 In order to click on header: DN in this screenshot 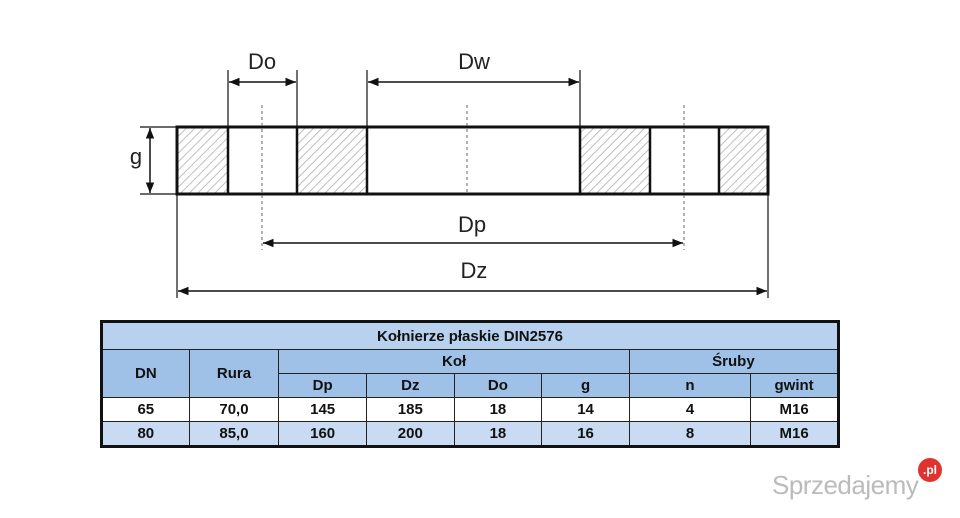, I will do `click(145, 373)`.